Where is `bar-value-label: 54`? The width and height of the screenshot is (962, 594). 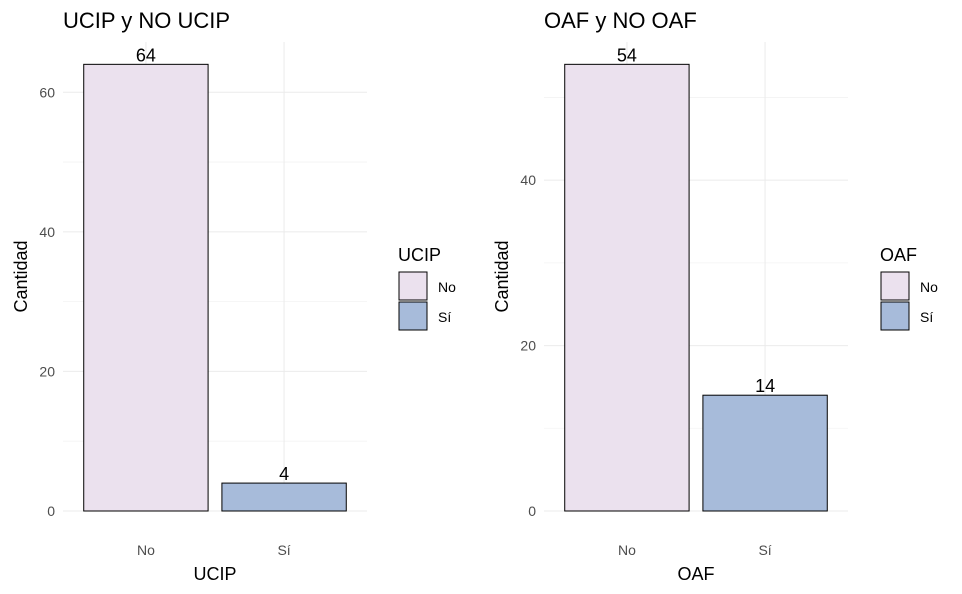 bar-value-label: 54 is located at coordinates (627, 55).